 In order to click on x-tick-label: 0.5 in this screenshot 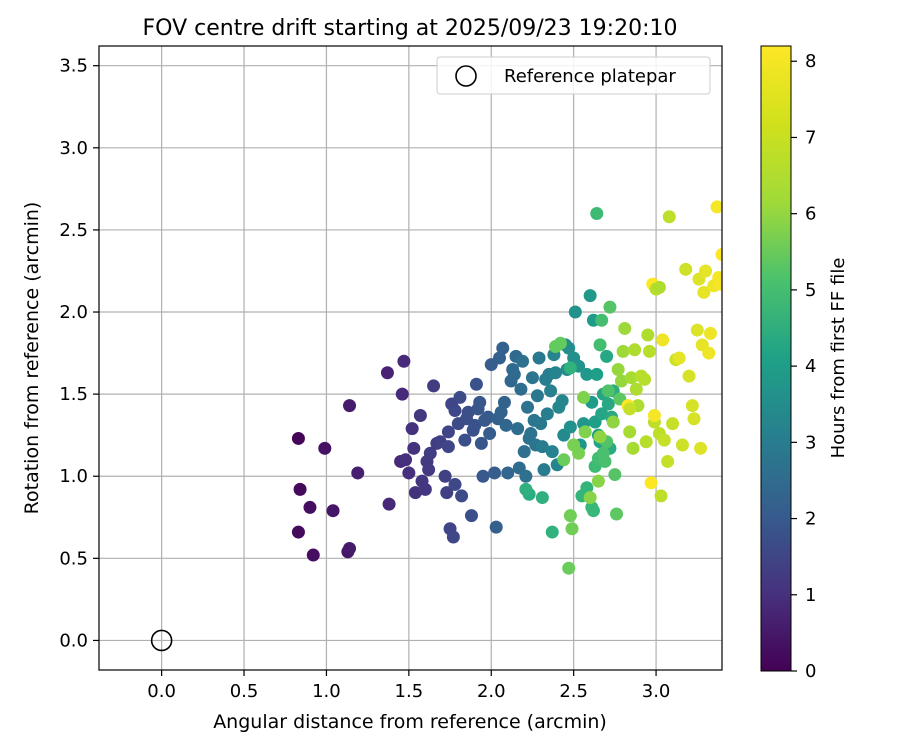, I will do `click(244, 691)`.